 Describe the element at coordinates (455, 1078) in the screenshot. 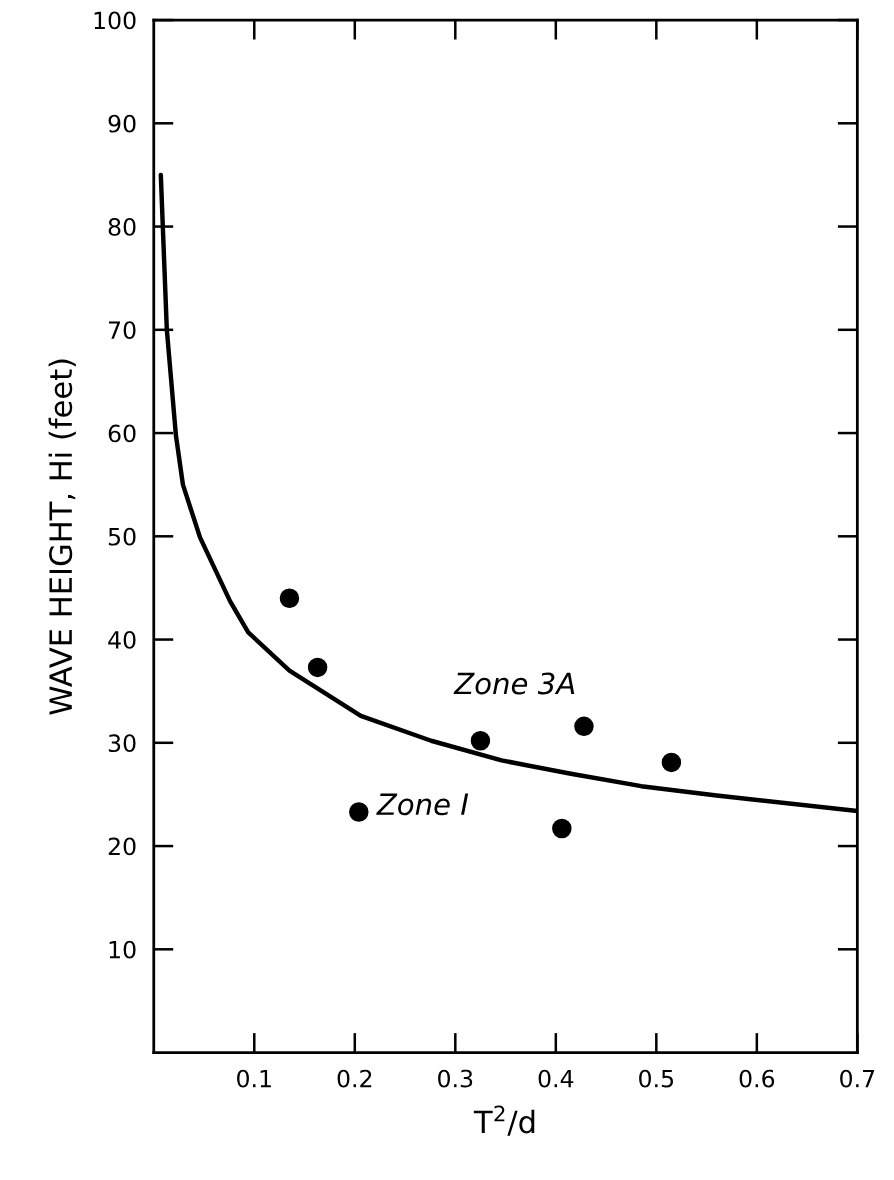

I see `x-tick-label: 0.3` at that location.